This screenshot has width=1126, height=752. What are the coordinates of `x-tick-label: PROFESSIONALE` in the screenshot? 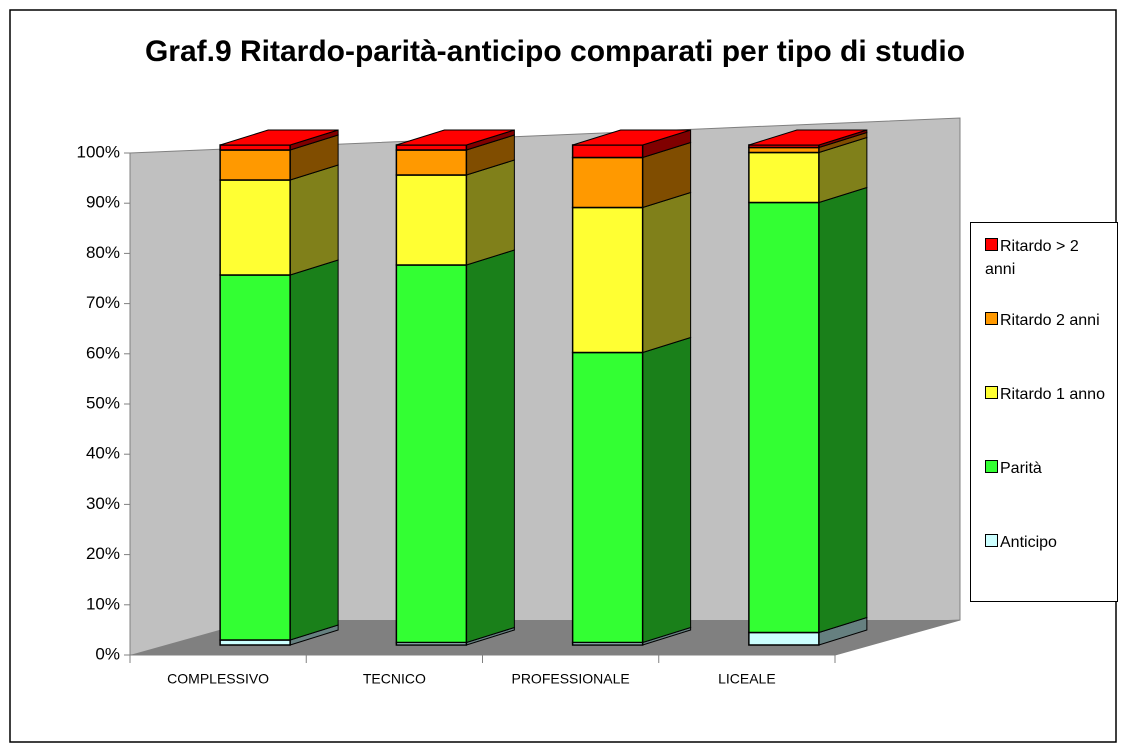 It's located at (570, 679).